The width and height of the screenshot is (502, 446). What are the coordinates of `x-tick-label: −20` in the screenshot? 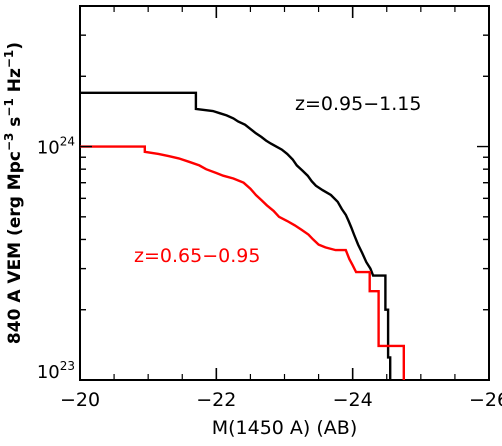 It's located at (80, 400).